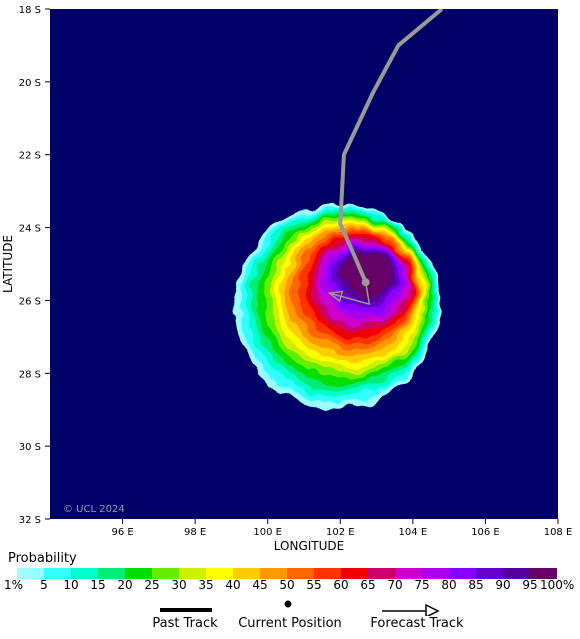 This screenshot has width=580, height=639. I want to click on x-tick-label: 100 E, so click(267, 532).